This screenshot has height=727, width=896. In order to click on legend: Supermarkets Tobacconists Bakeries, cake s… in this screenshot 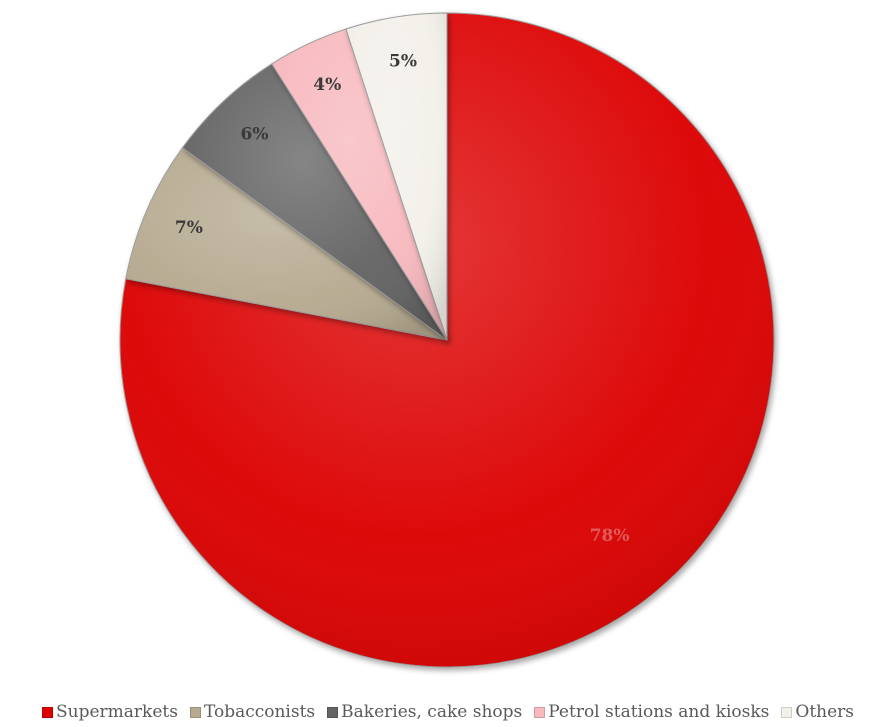, I will do `click(448, 712)`.